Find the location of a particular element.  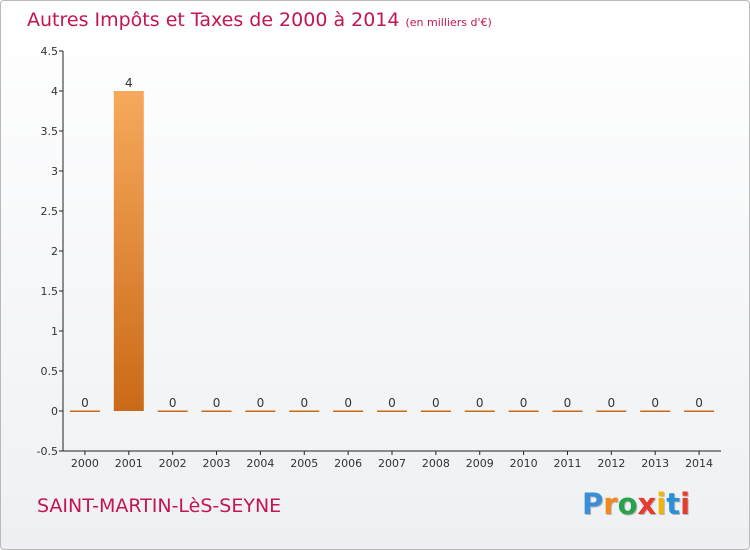

logo-letter: x is located at coordinates (647, 504).